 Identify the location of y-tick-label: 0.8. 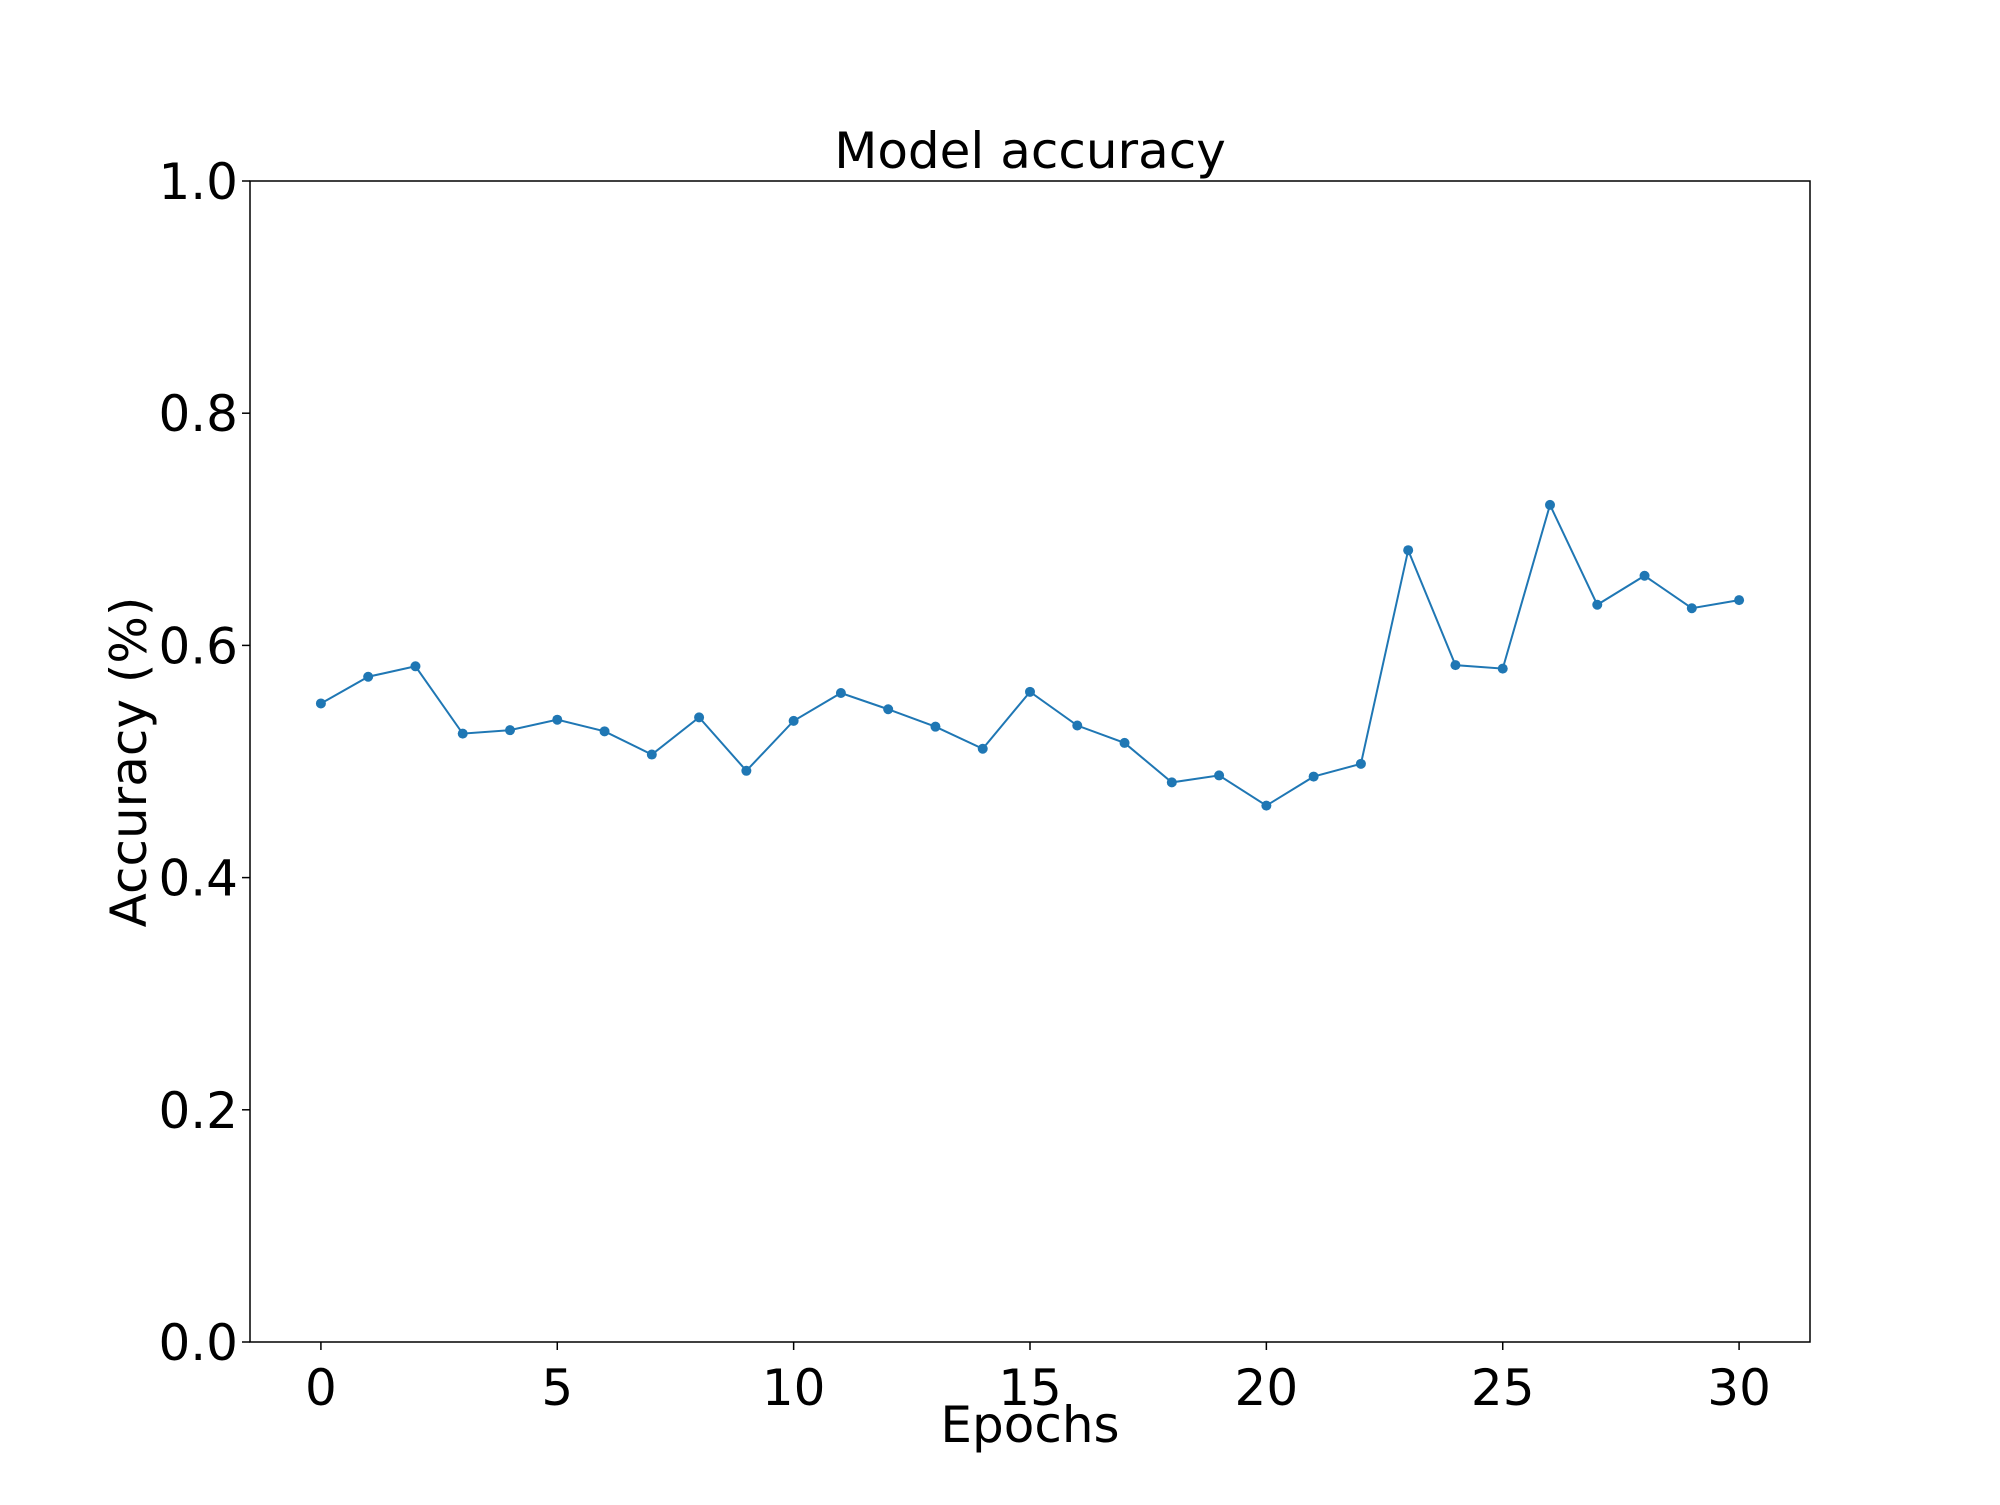
(198, 414).